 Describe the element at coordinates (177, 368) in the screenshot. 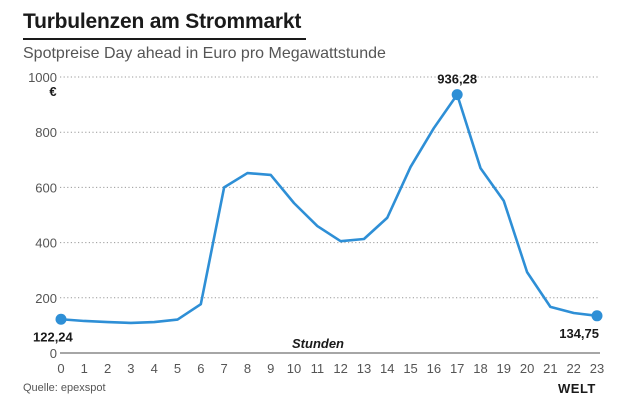

I see `x-tick-label: 5` at that location.